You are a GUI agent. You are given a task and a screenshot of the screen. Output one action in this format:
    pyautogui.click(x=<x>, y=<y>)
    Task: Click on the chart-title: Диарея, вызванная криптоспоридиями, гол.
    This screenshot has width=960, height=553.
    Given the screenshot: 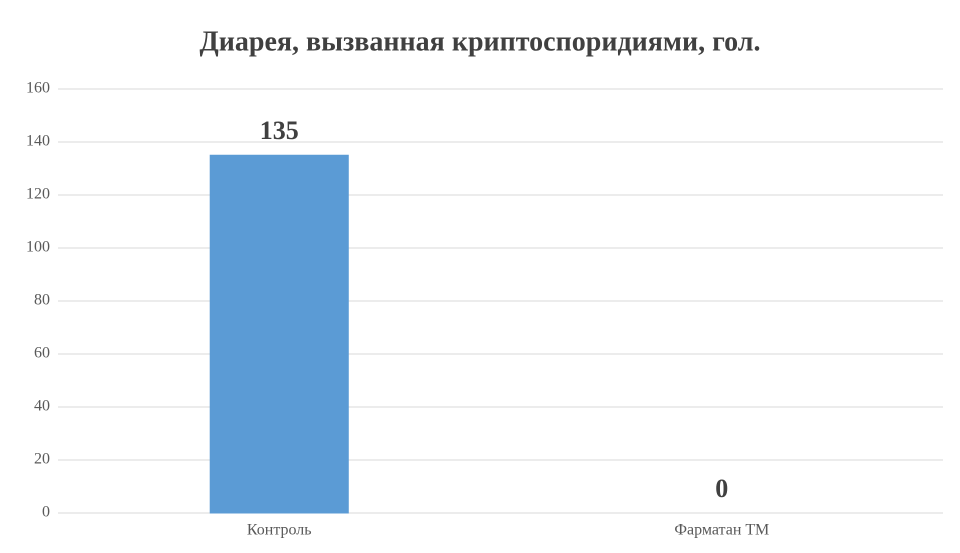 What is the action you would take?
    pyautogui.click(x=480, y=41)
    